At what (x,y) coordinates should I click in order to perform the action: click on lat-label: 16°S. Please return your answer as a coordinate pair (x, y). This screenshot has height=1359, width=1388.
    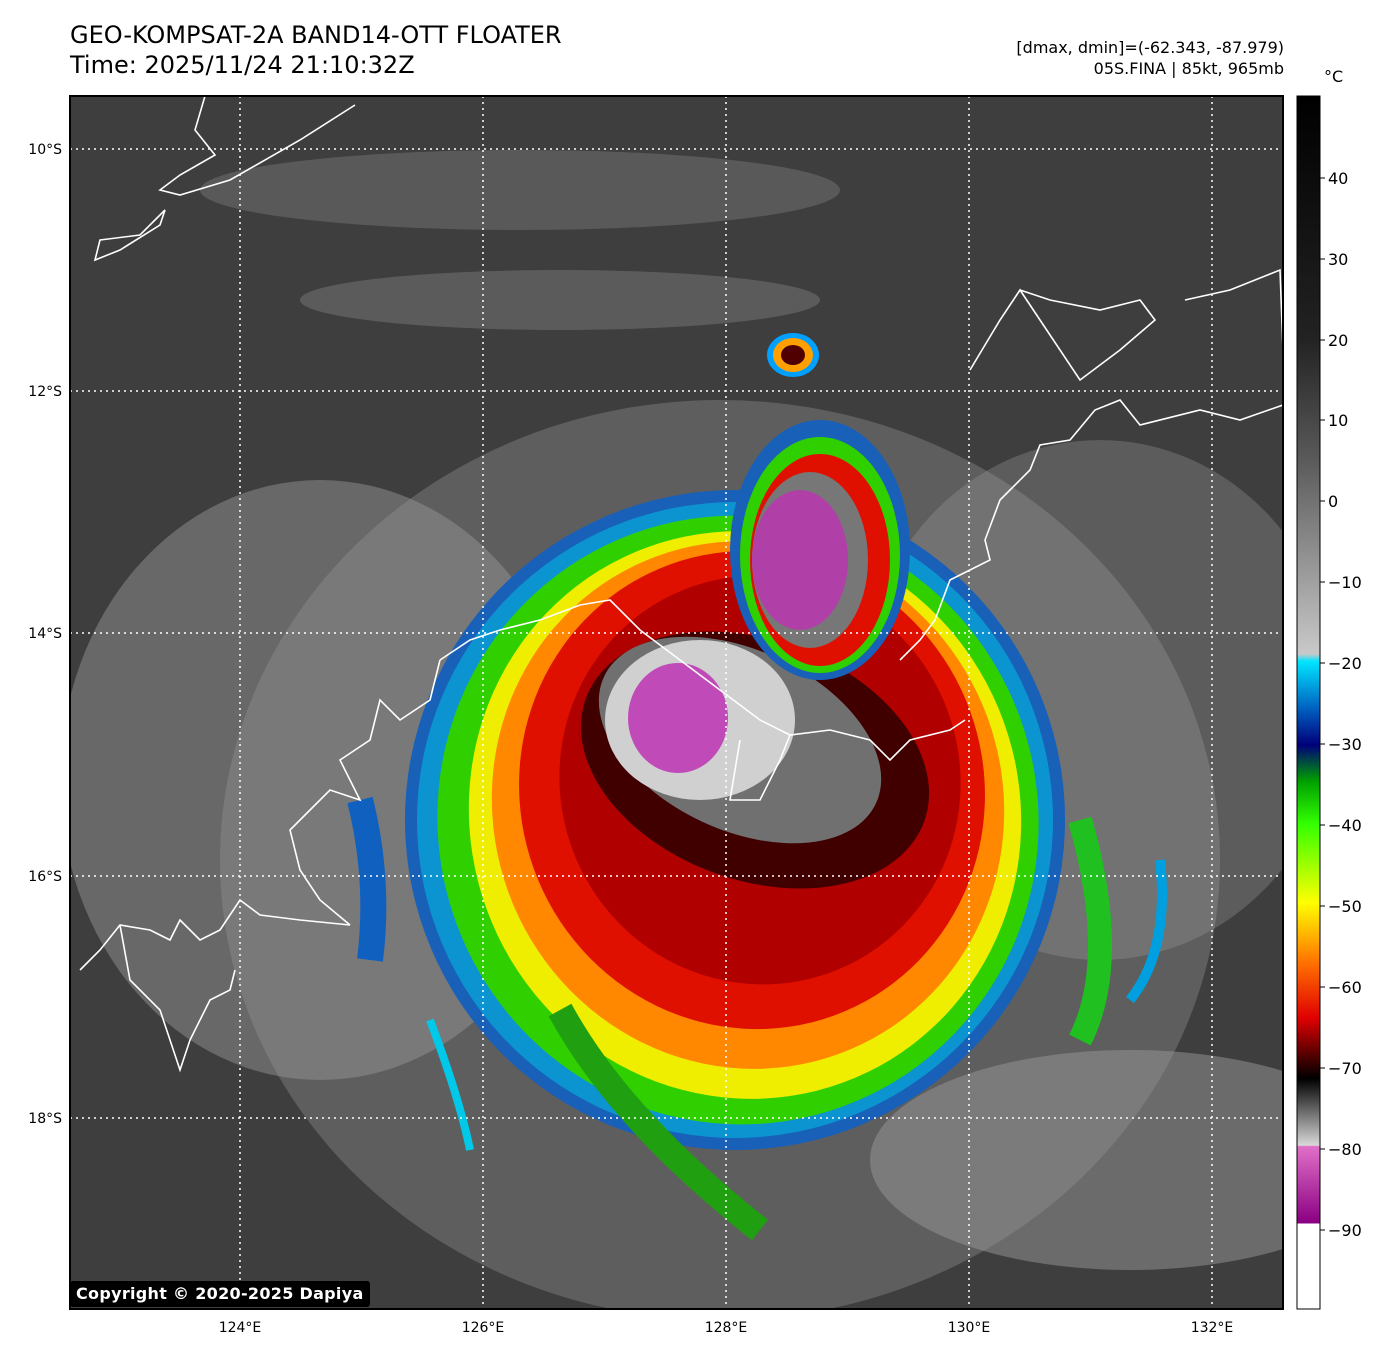
    Looking at the image, I should click on (45, 877).